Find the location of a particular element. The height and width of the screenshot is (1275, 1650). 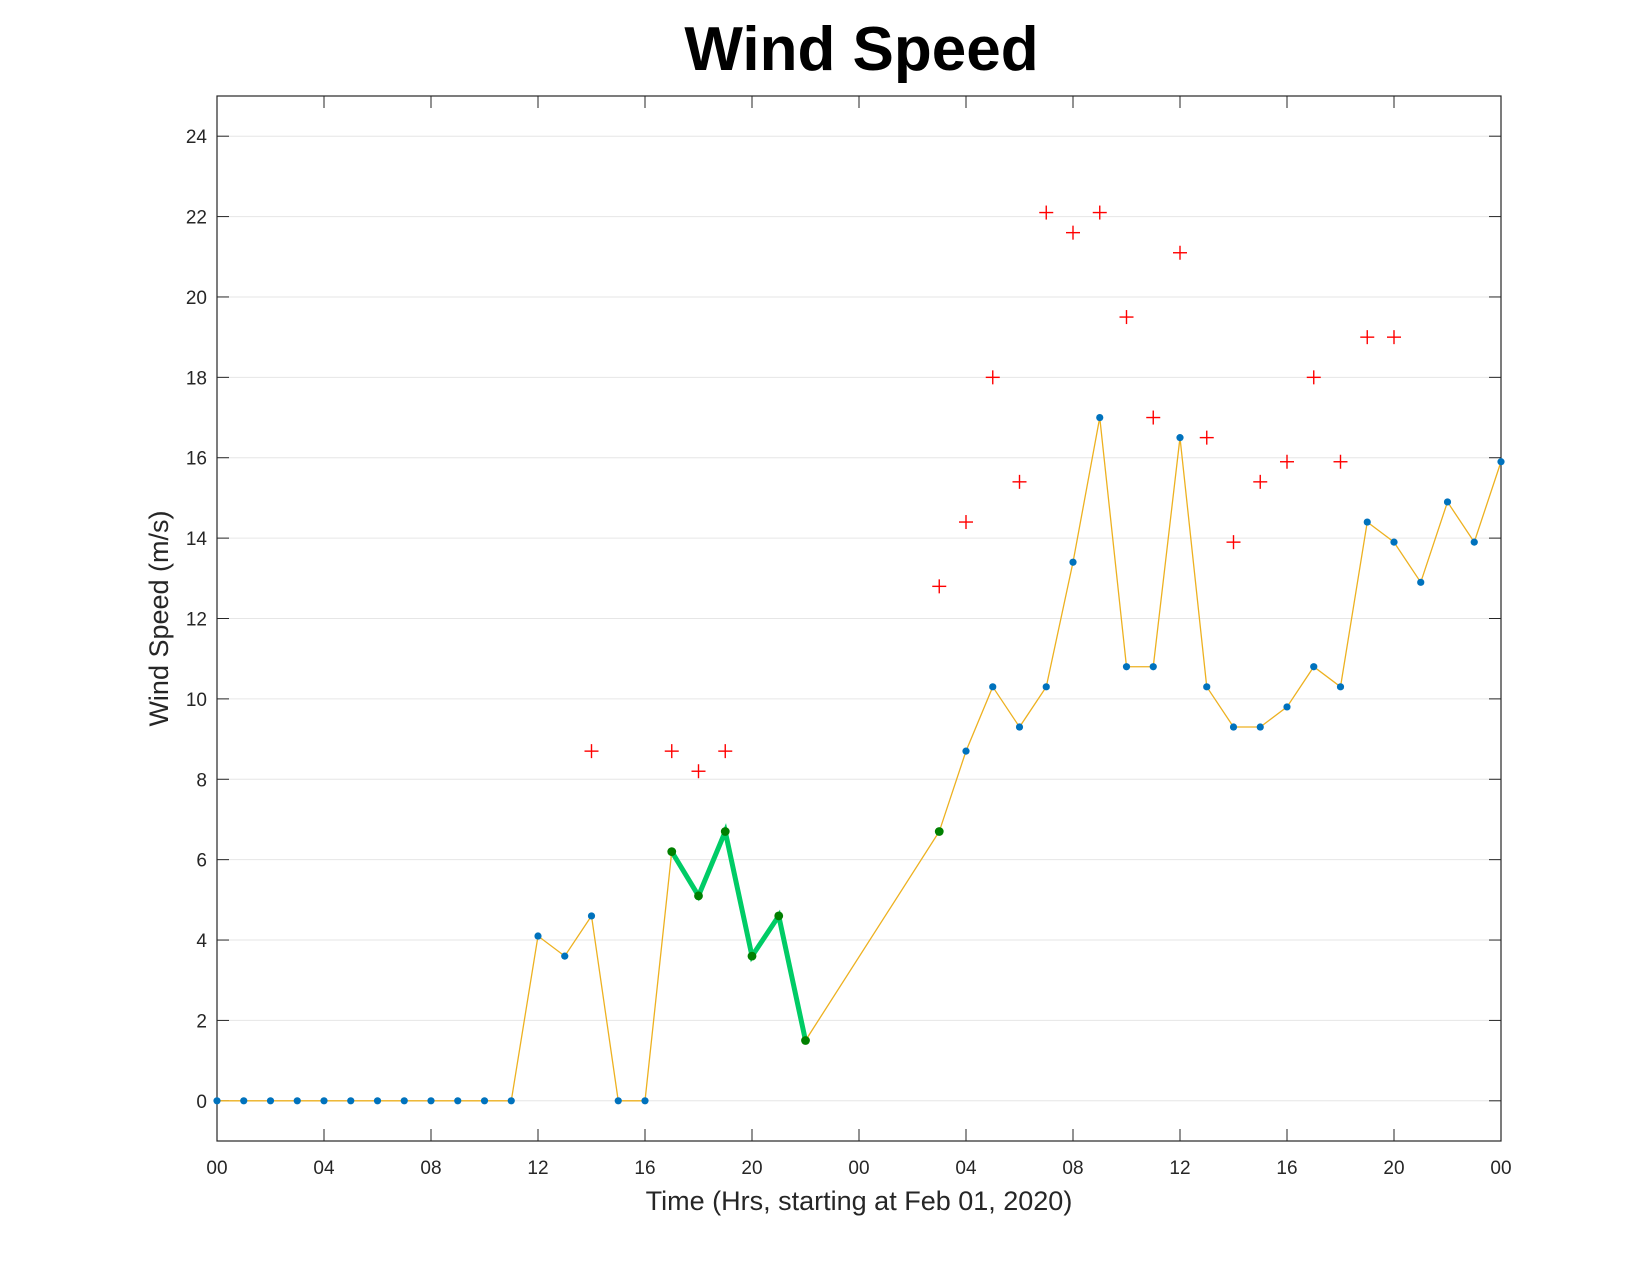

x-axis-label: Time (Hrs, starting at Feb 01, 2020) is located at coordinates (859, 1201).